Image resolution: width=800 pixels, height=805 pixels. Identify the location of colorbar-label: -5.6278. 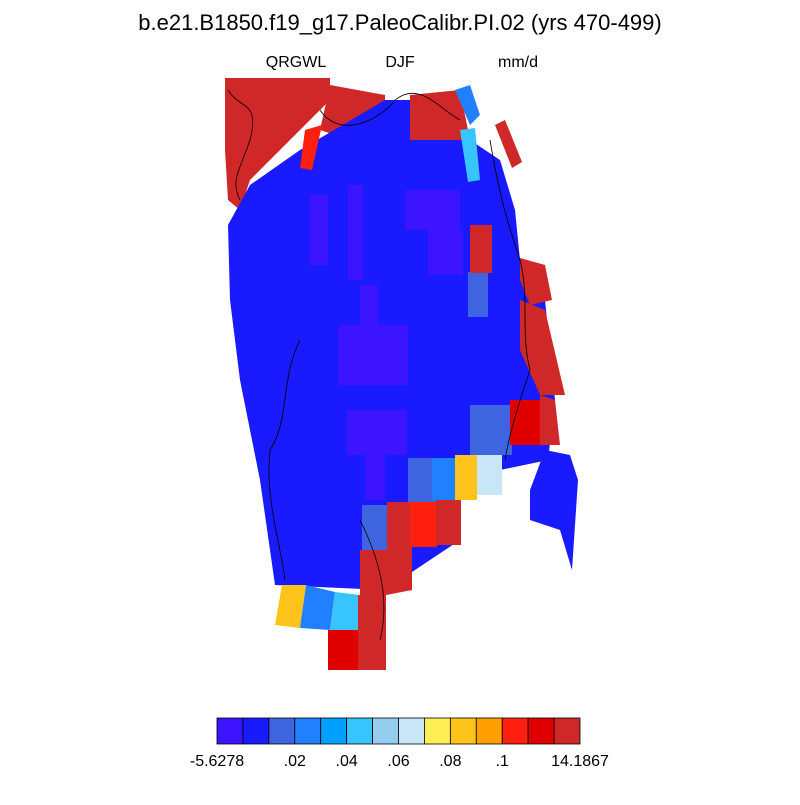
(217, 761).